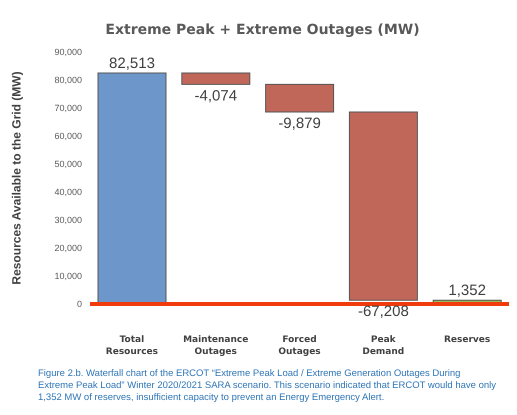 The height and width of the screenshot is (415, 517). What do you see at coordinates (68, 248) in the screenshot?
I see `y-tick-label: 20,000` at bounding box center [68, 248].